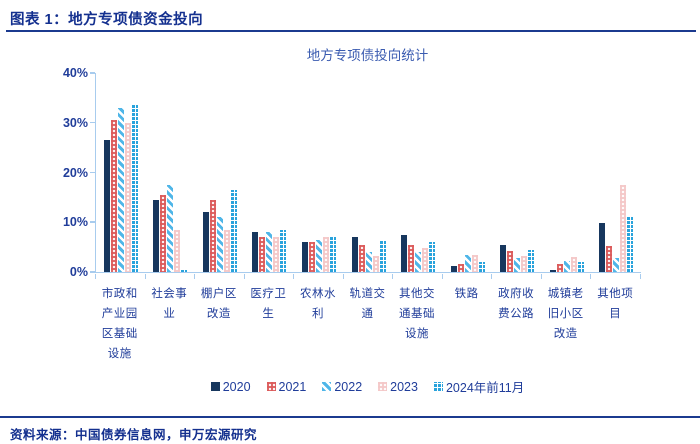 Image resolution: width=700 pixels, height=444 pixels. I want to click on category-cell: 市政和产业园区基础设施, so click(120, 324).